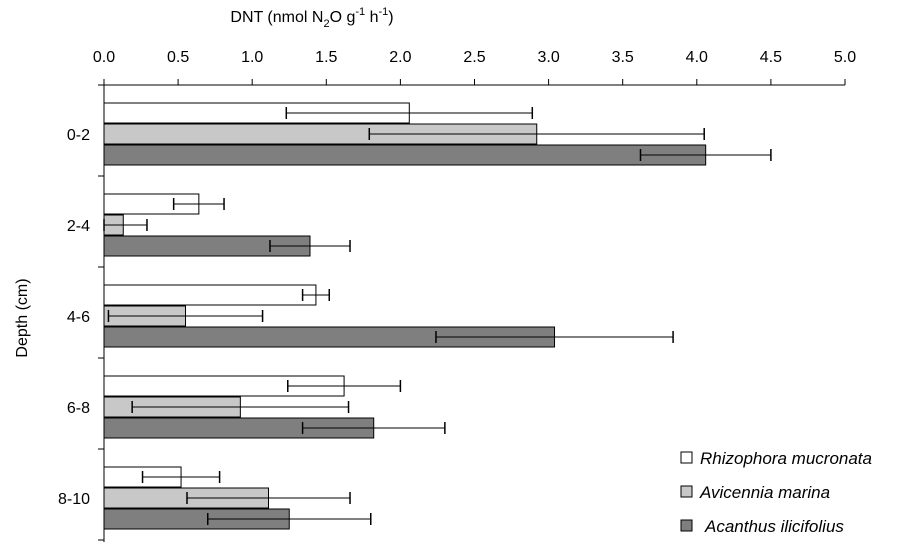 This screenshot has width=915, height=552. I want to click on y-category-label: 0-2, so click(78, 135).